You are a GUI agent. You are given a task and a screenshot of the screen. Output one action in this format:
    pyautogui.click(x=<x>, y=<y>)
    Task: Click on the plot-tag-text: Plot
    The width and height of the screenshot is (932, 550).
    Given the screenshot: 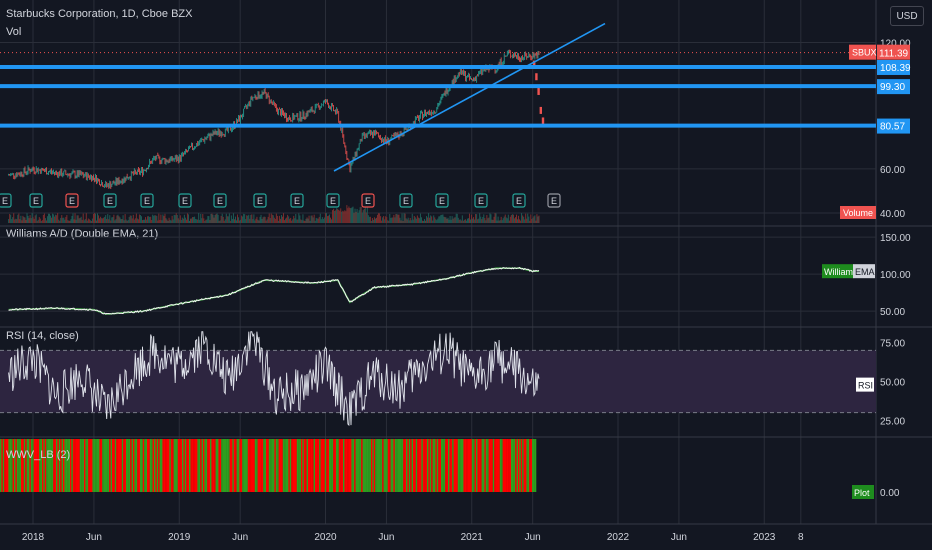 What is the action you would take?
    pyautogui.click(x=862, y=493)
    